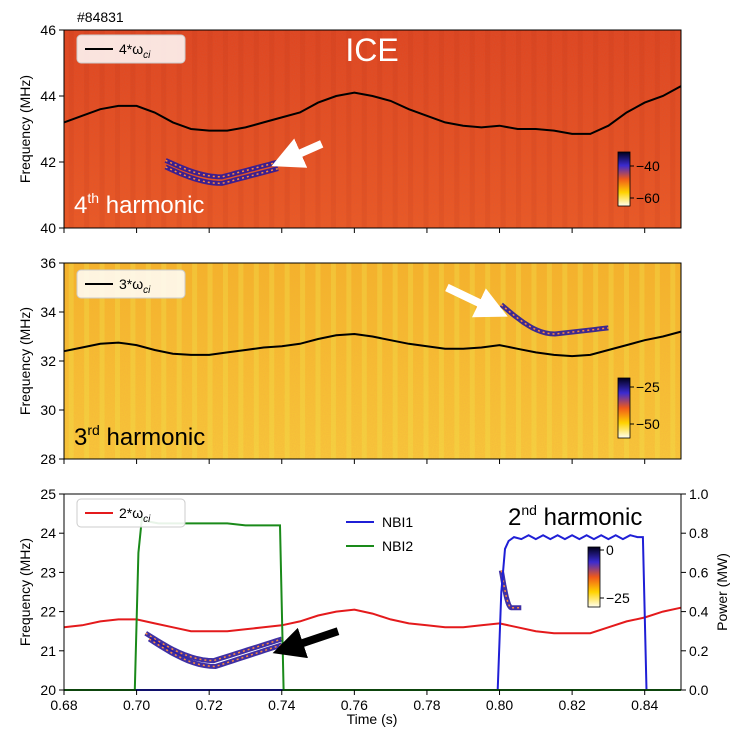  I want to click on panel-1-emission-band-dash, so click(222, 168).